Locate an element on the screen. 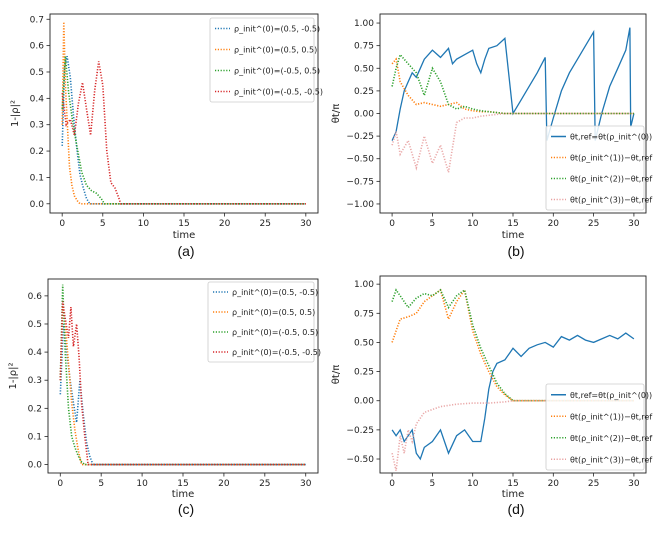  panel-caption: (d) is located at coordinates (515, 509).